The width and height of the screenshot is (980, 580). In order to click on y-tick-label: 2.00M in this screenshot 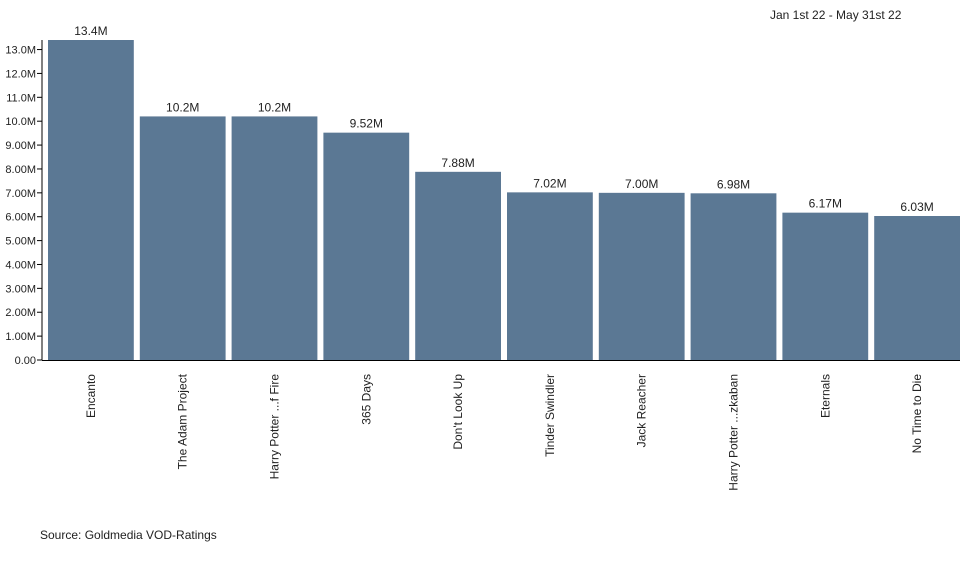, I will do `click(20, 313)`.